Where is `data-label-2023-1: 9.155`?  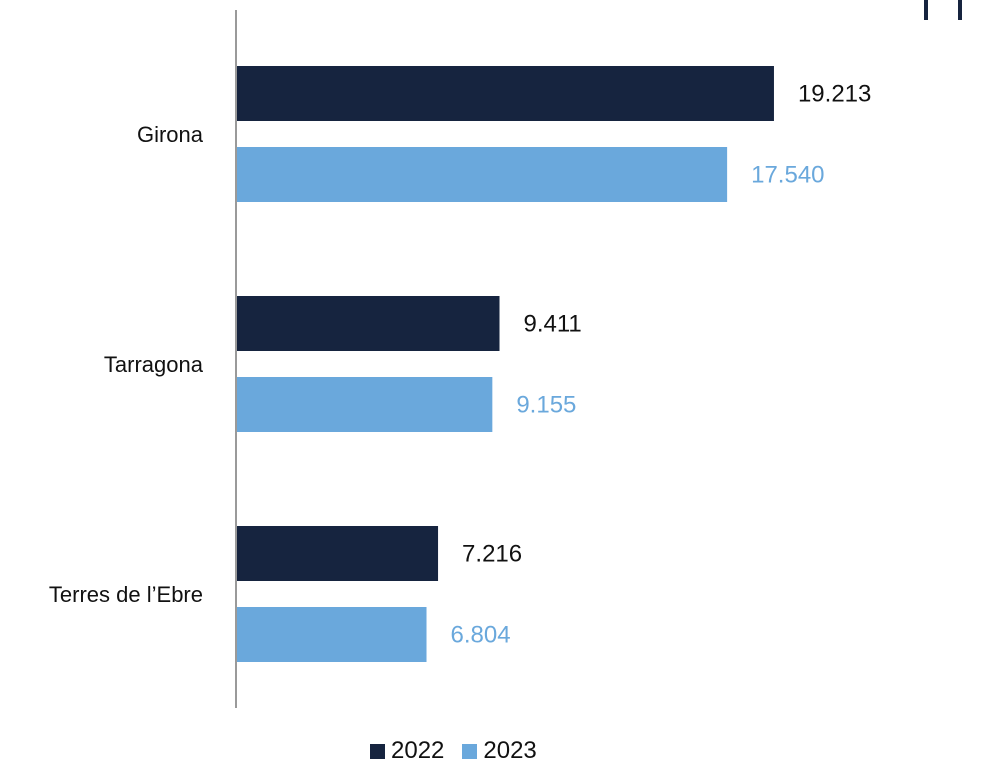 data-label-2023-1: 9.155 is located at coordinates (546, 405).